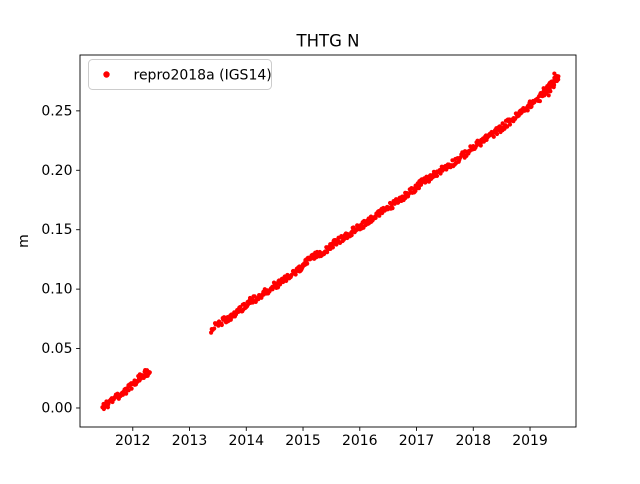 Image resolution: width=640 pixels, height=484 pixels. Describe the element at coordinates (417, 441) in the screenshot. I see `x-tick-label: 2017` at that location.